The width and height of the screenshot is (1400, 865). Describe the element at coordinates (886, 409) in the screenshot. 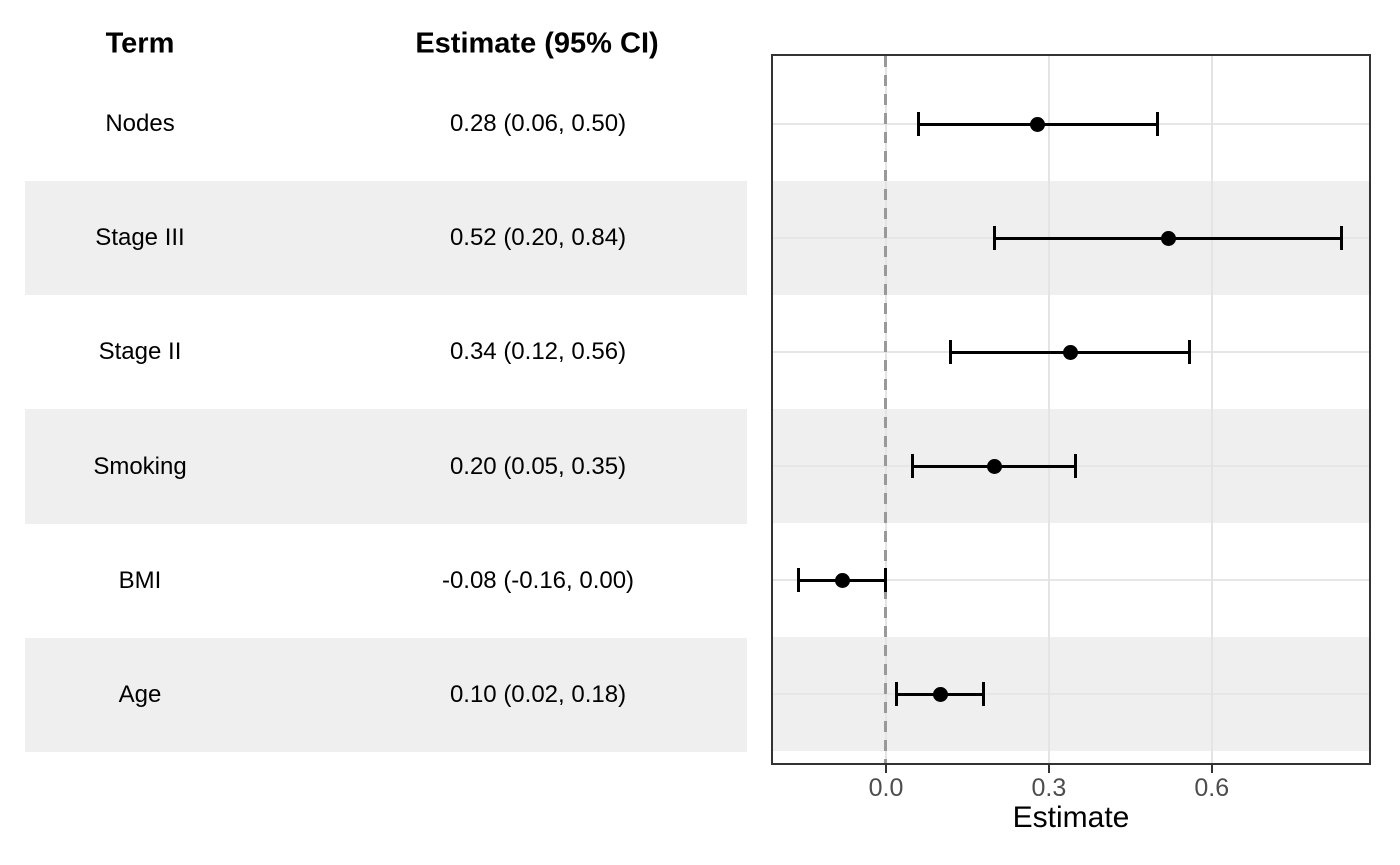

I see `zero-reference-line` at that location.